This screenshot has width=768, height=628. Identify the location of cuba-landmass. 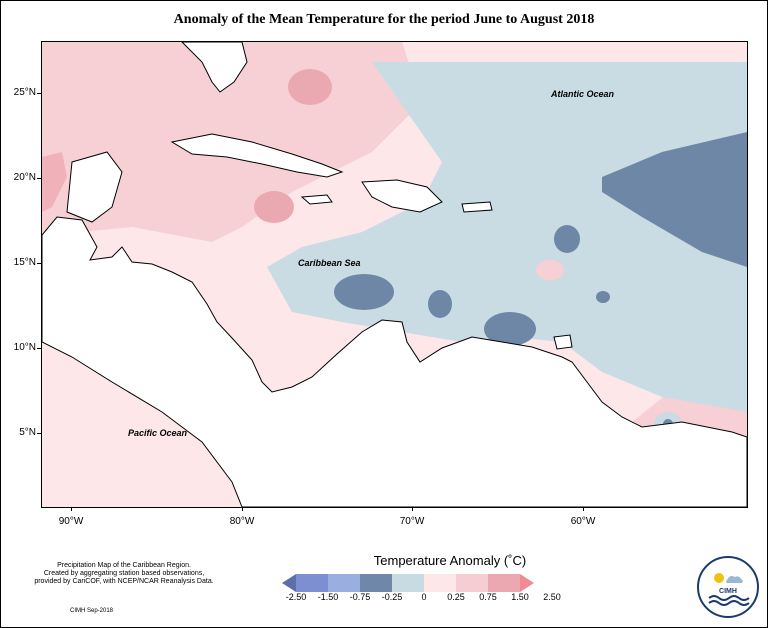
(257, 155).